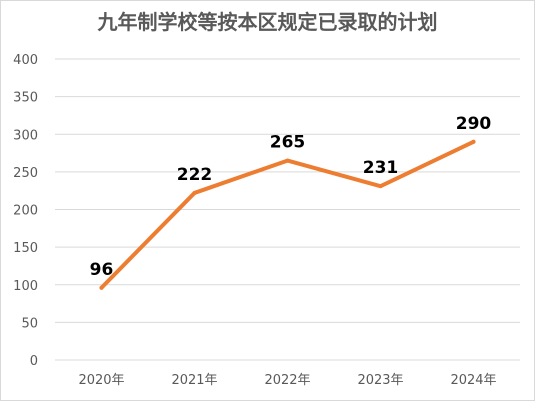 Image resolution: width=535 pixels, height=401 pixels. Describe the element at coordinates (194, 380) in the screenshot. I see `x-tick-label: 2021年` at that location.